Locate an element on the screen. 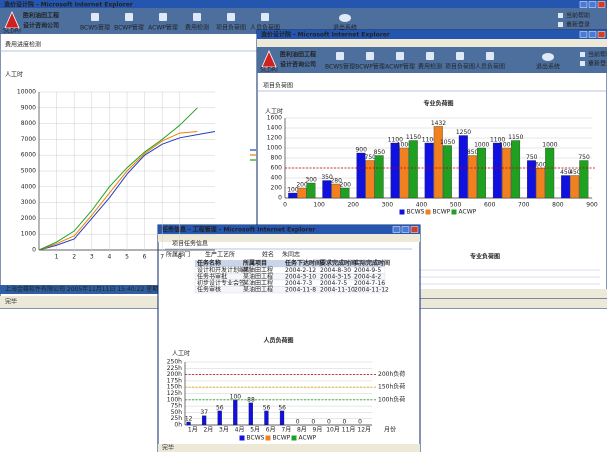 This screenshot has height=452, width=607. y-tick-label: 175h is located at coordinates (174, 380).